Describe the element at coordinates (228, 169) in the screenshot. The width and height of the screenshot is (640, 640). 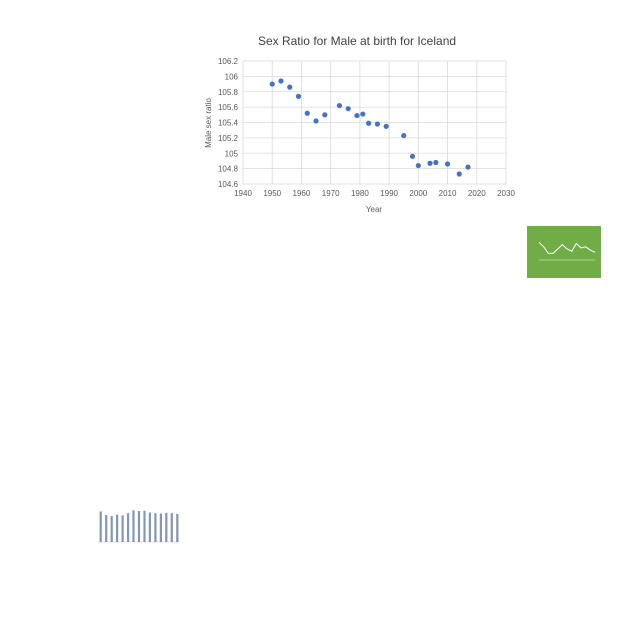
I see `y-tick-label: 104.8` at that location.